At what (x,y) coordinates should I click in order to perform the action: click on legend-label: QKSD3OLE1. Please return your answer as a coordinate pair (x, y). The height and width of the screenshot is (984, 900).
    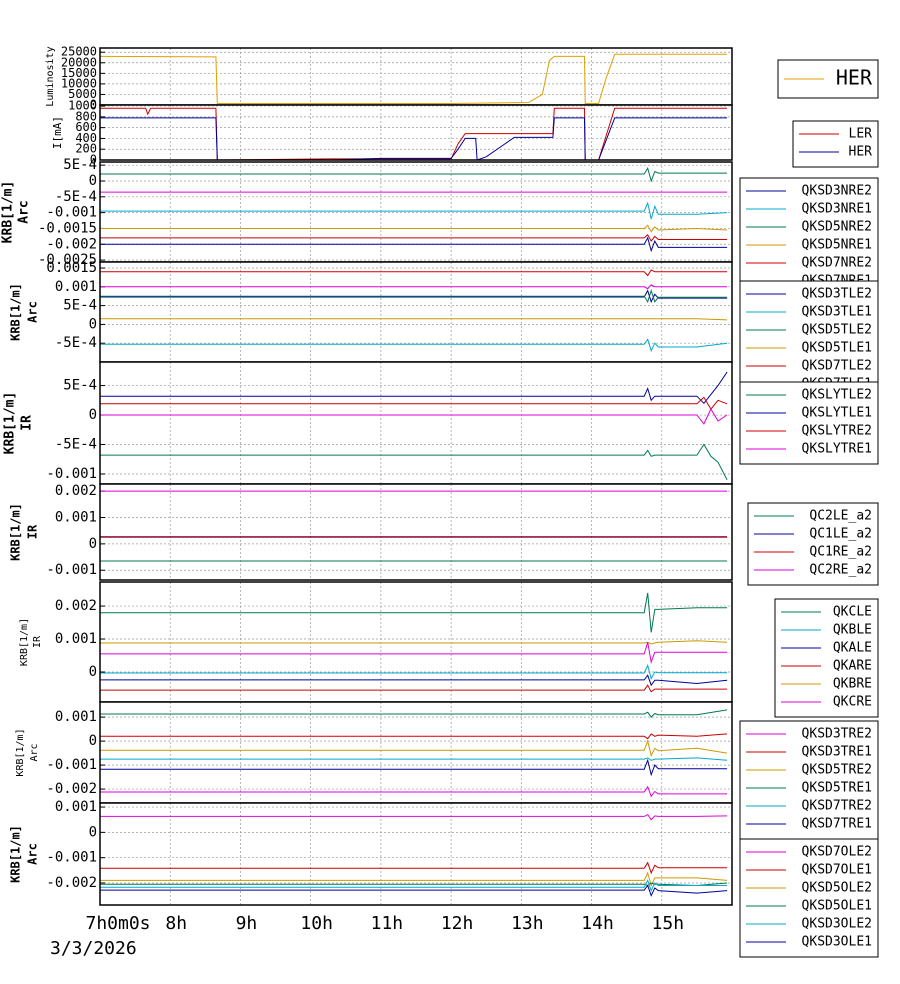
    Looking at the image, I should click on (837, 942).